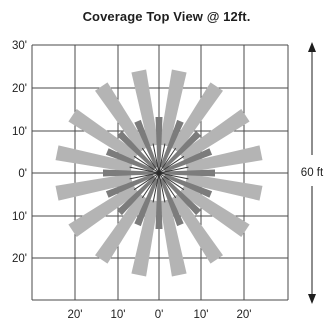 The width and height of the screenshot is (333, 326). What do you see at coordinates (312, 47) in the screenshot?
I see `dimension-arrow-head-top` at bounding box center [312, 47].